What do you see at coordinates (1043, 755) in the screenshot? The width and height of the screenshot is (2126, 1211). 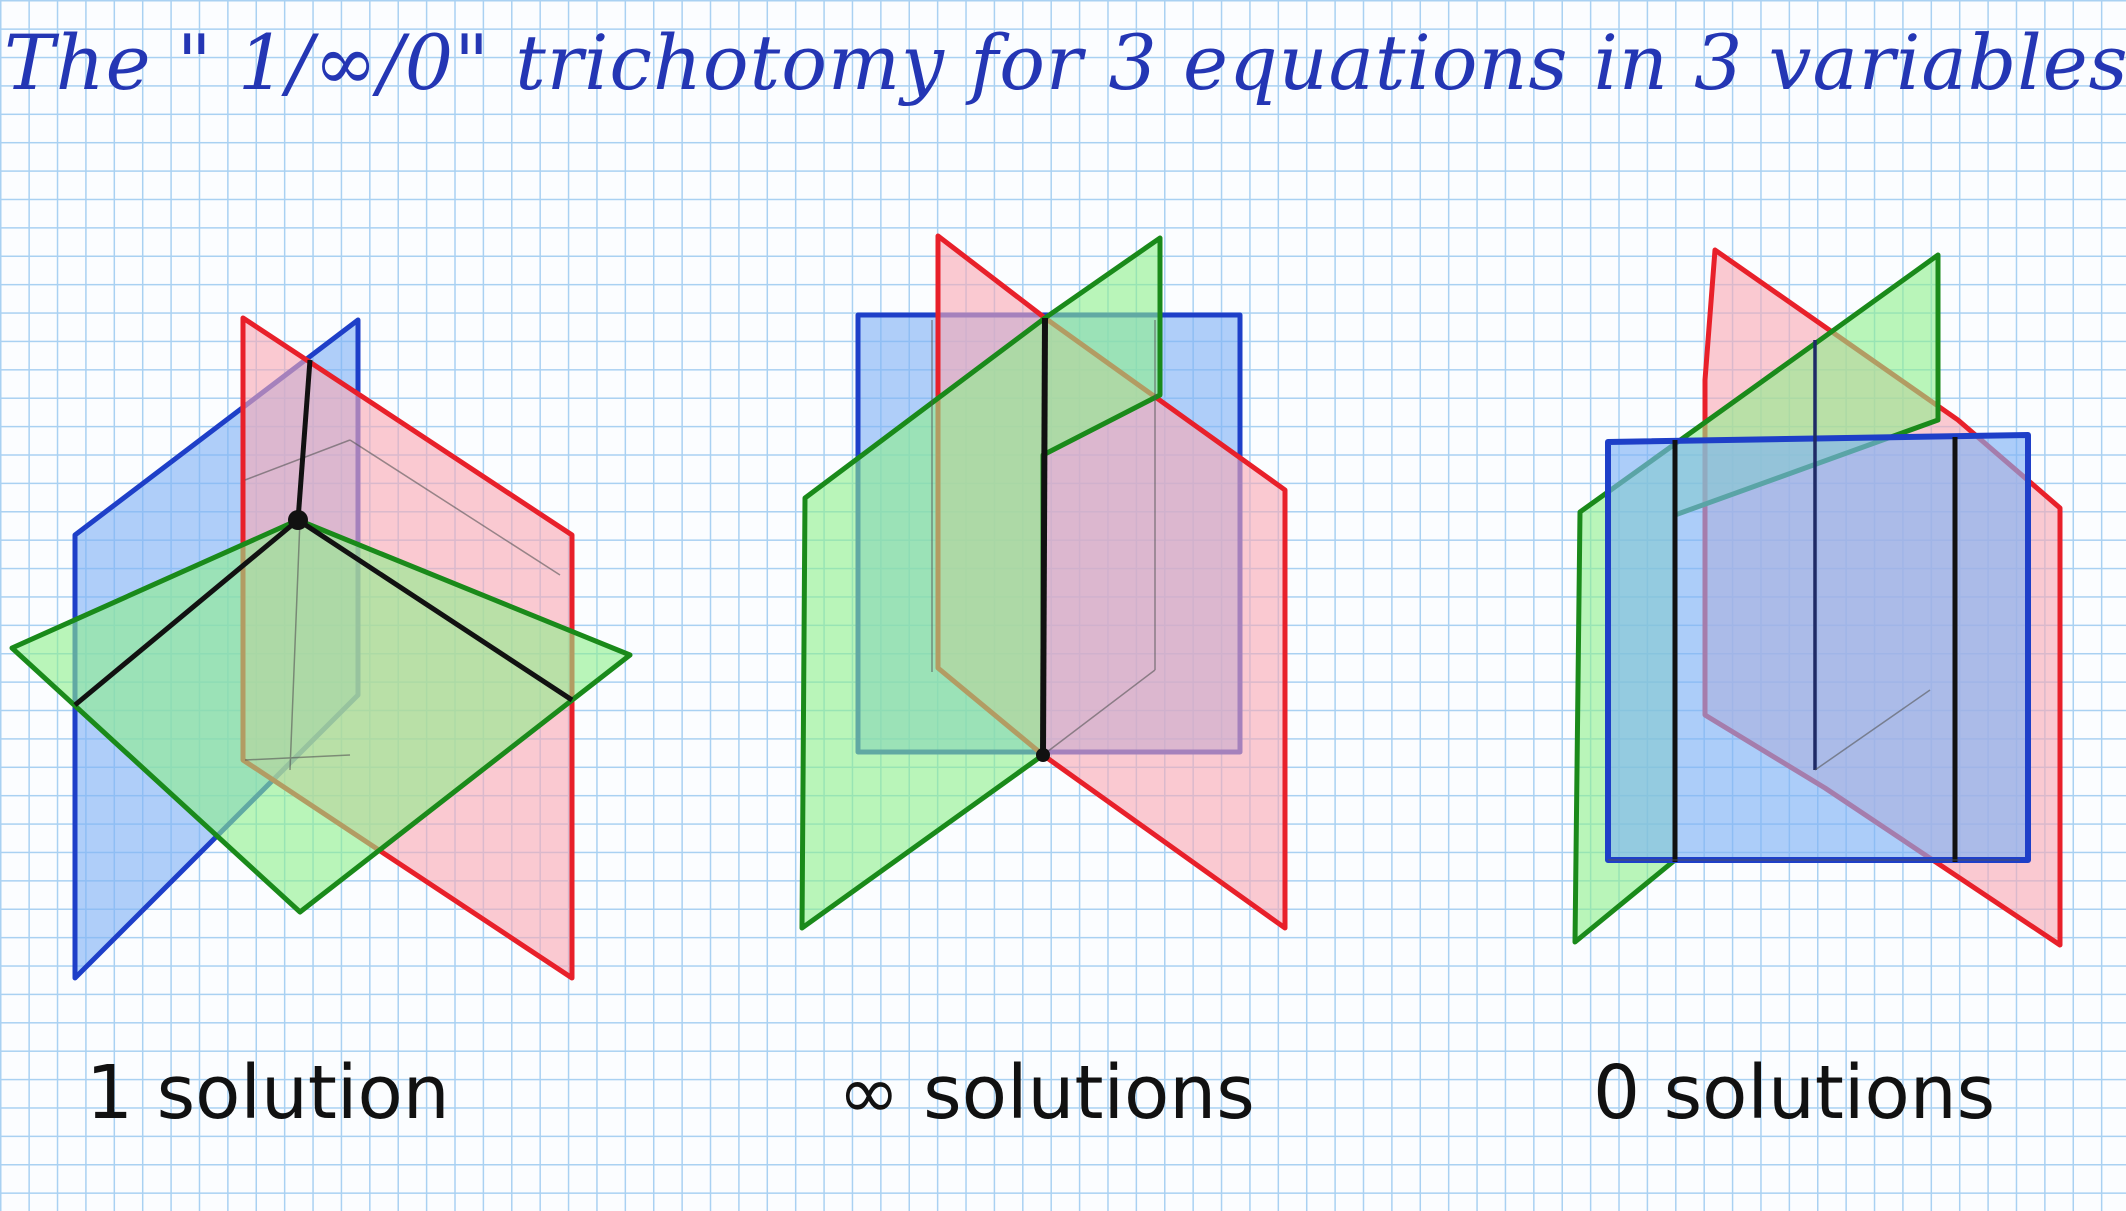 I see `intersection-end-point` at bounding box center [1043, 755].